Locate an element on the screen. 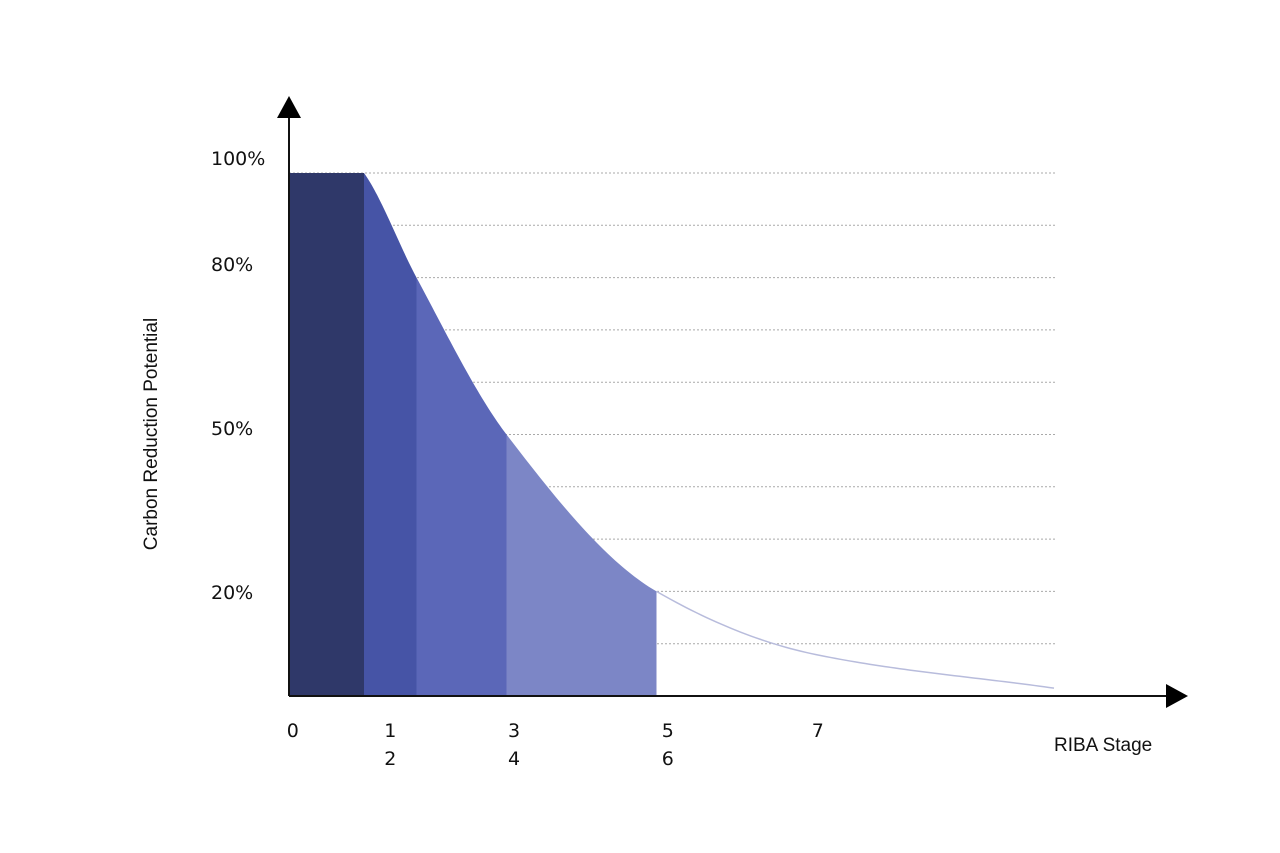 This screenshot has width=1280, height=853. x-tick-label: 7 is located at coordinates (818, 731).